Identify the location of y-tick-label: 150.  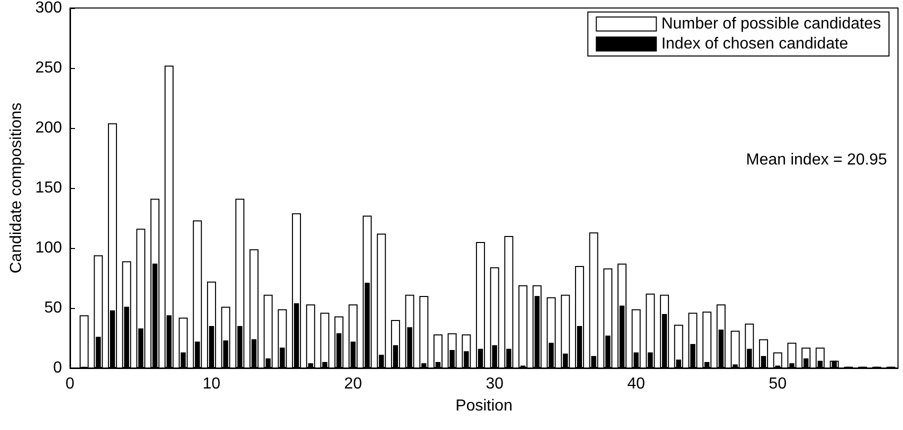
(48, 188).